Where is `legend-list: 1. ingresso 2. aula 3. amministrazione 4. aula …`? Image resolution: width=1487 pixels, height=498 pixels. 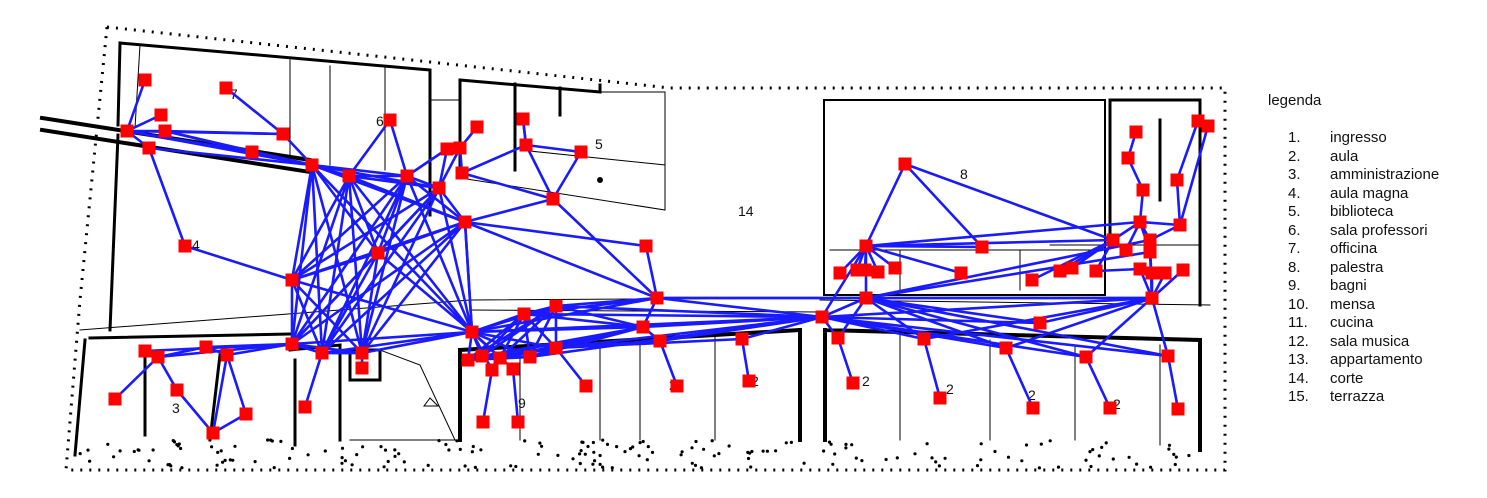
legend-list: 1. ingresso 2. aula 3. amministrazione 4. aula … is located at coordinates (1375, 268).